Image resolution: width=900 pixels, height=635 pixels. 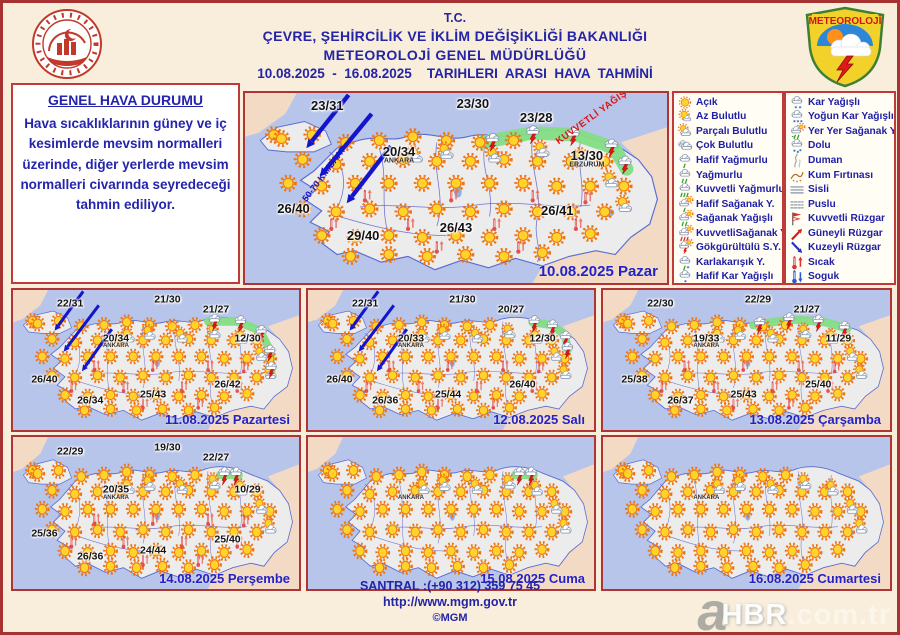 I want to click on sun-clouds-icon, so click(x=684, y=129).